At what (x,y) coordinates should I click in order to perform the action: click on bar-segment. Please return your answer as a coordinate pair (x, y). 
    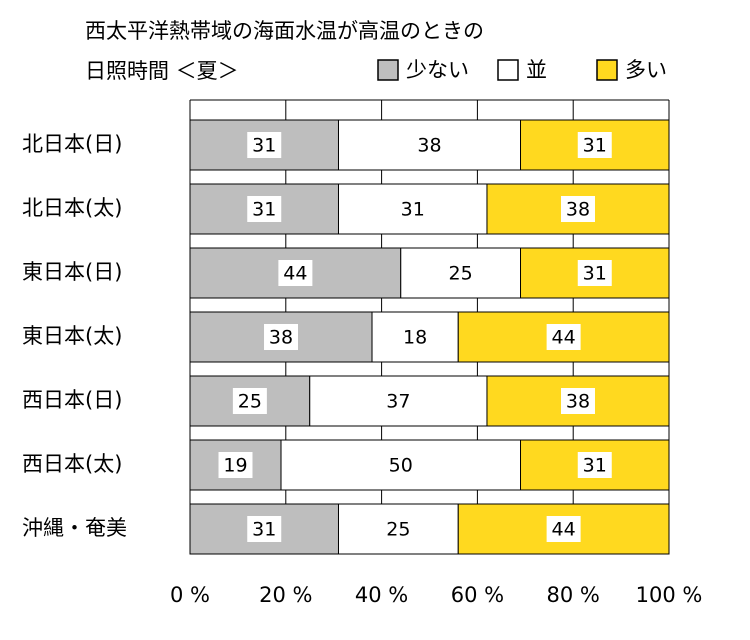
    Looking at the image, I should click on (398, 401).